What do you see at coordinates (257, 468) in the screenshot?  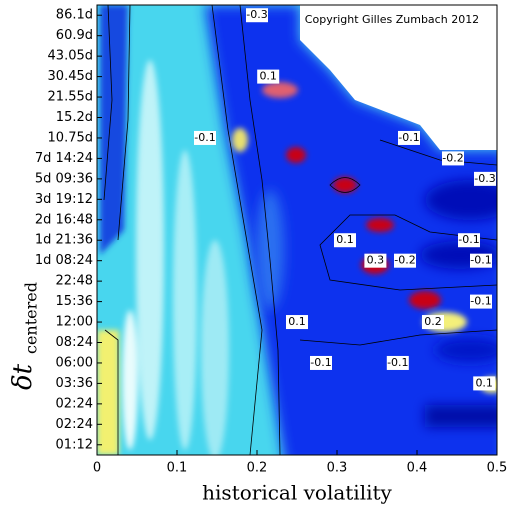 I see `x-tick-label: 0.2` at bounding box center [257, 468].